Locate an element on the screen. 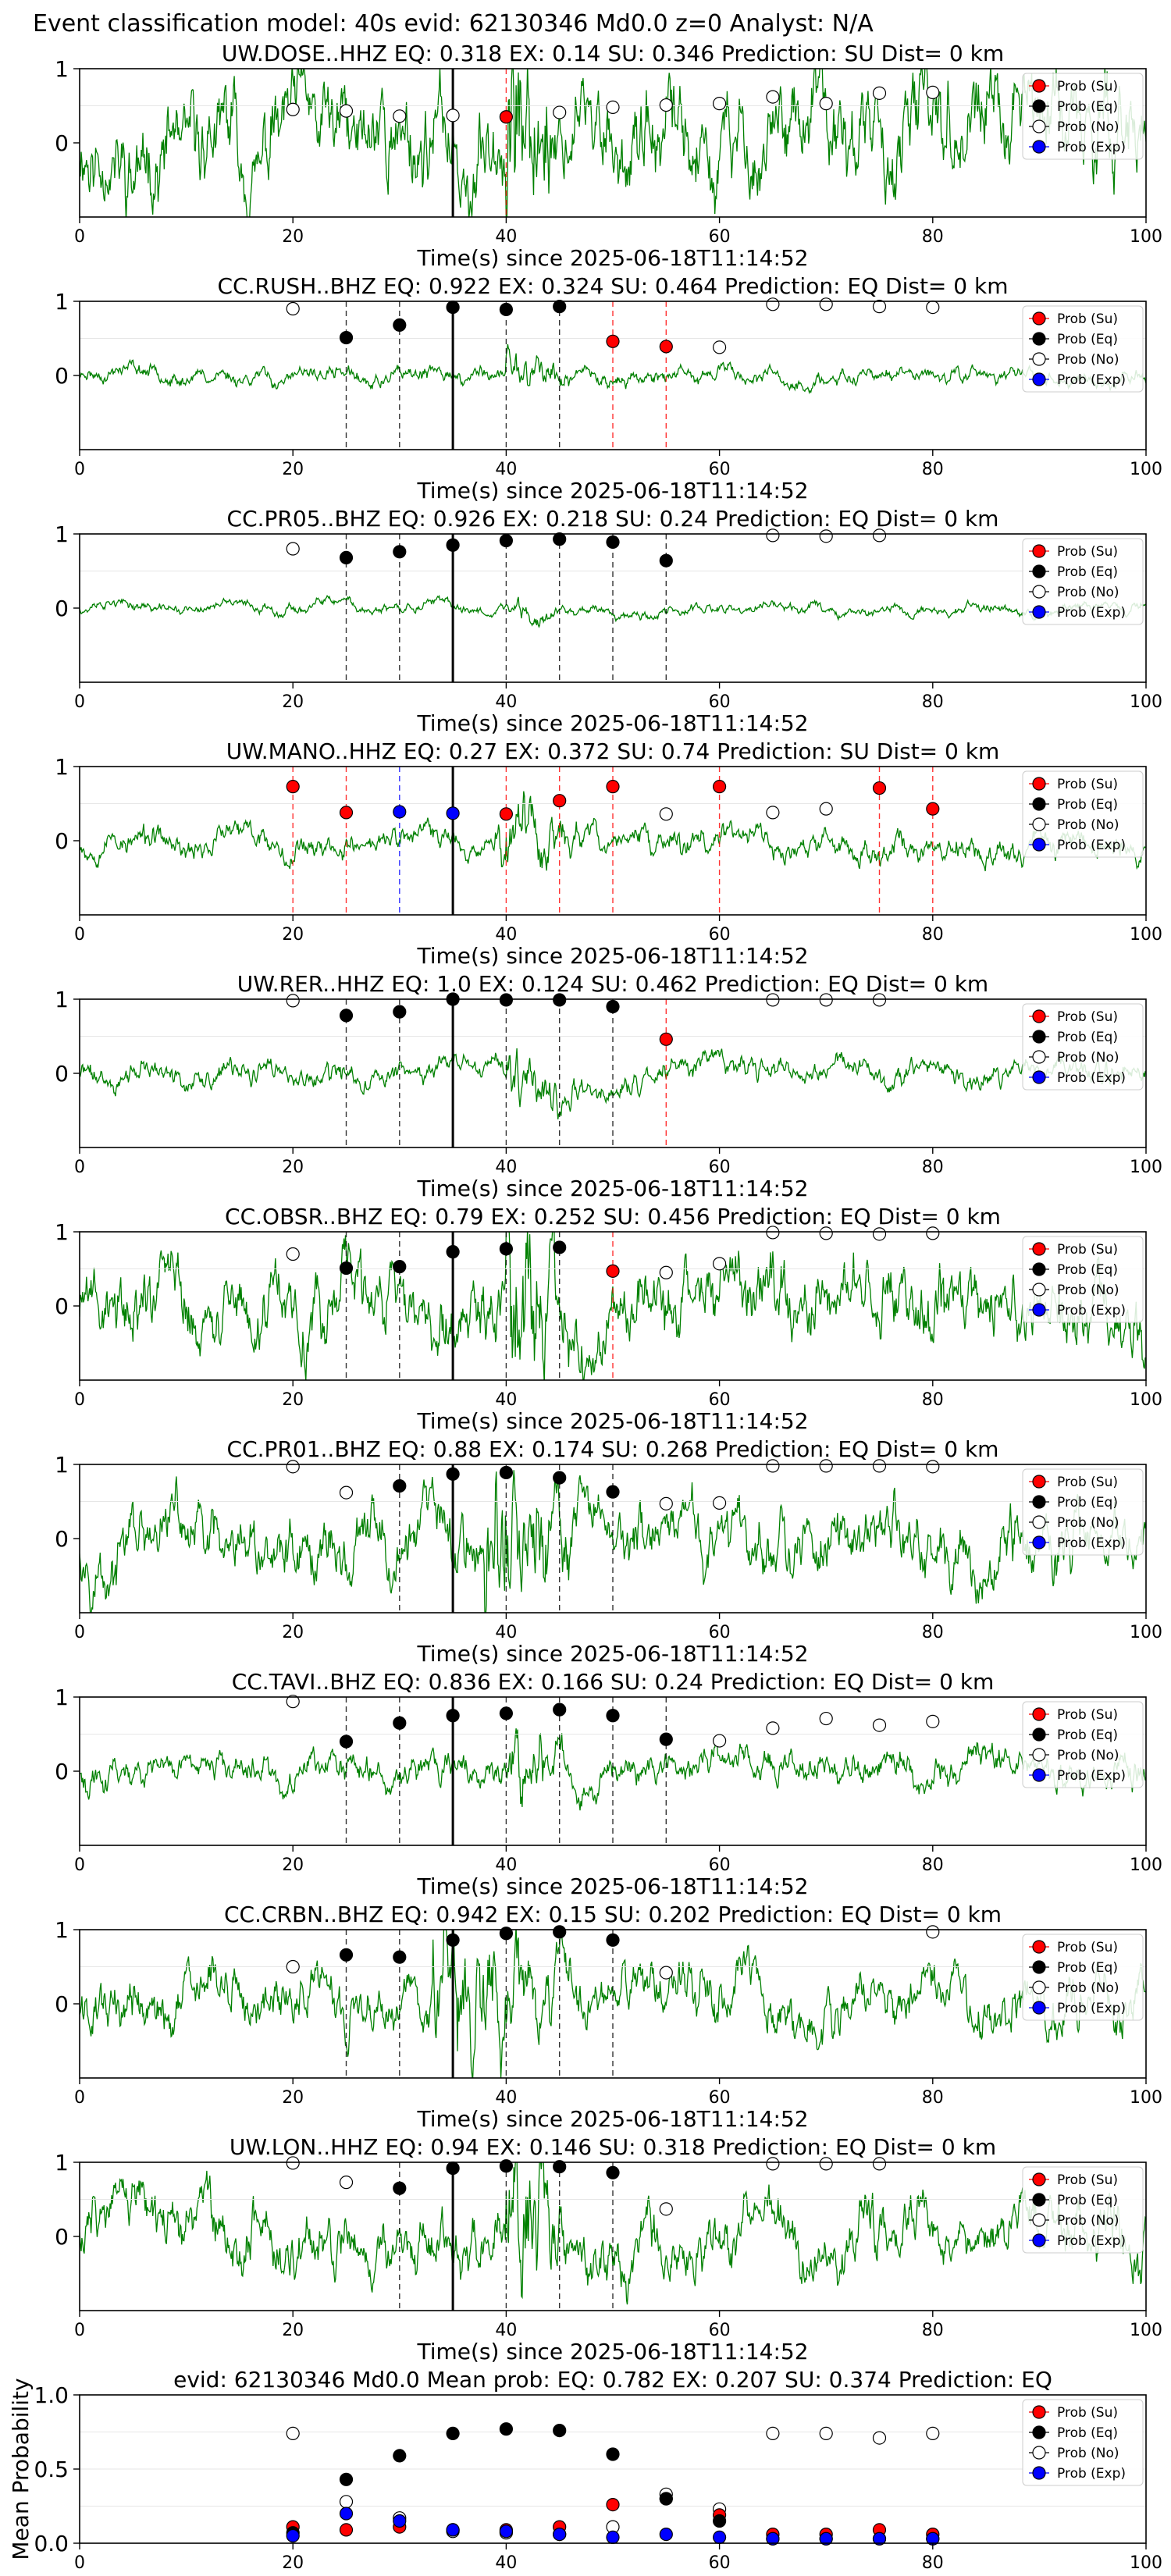  mean-prob-marker-su is located at coordinates (613, 2505).